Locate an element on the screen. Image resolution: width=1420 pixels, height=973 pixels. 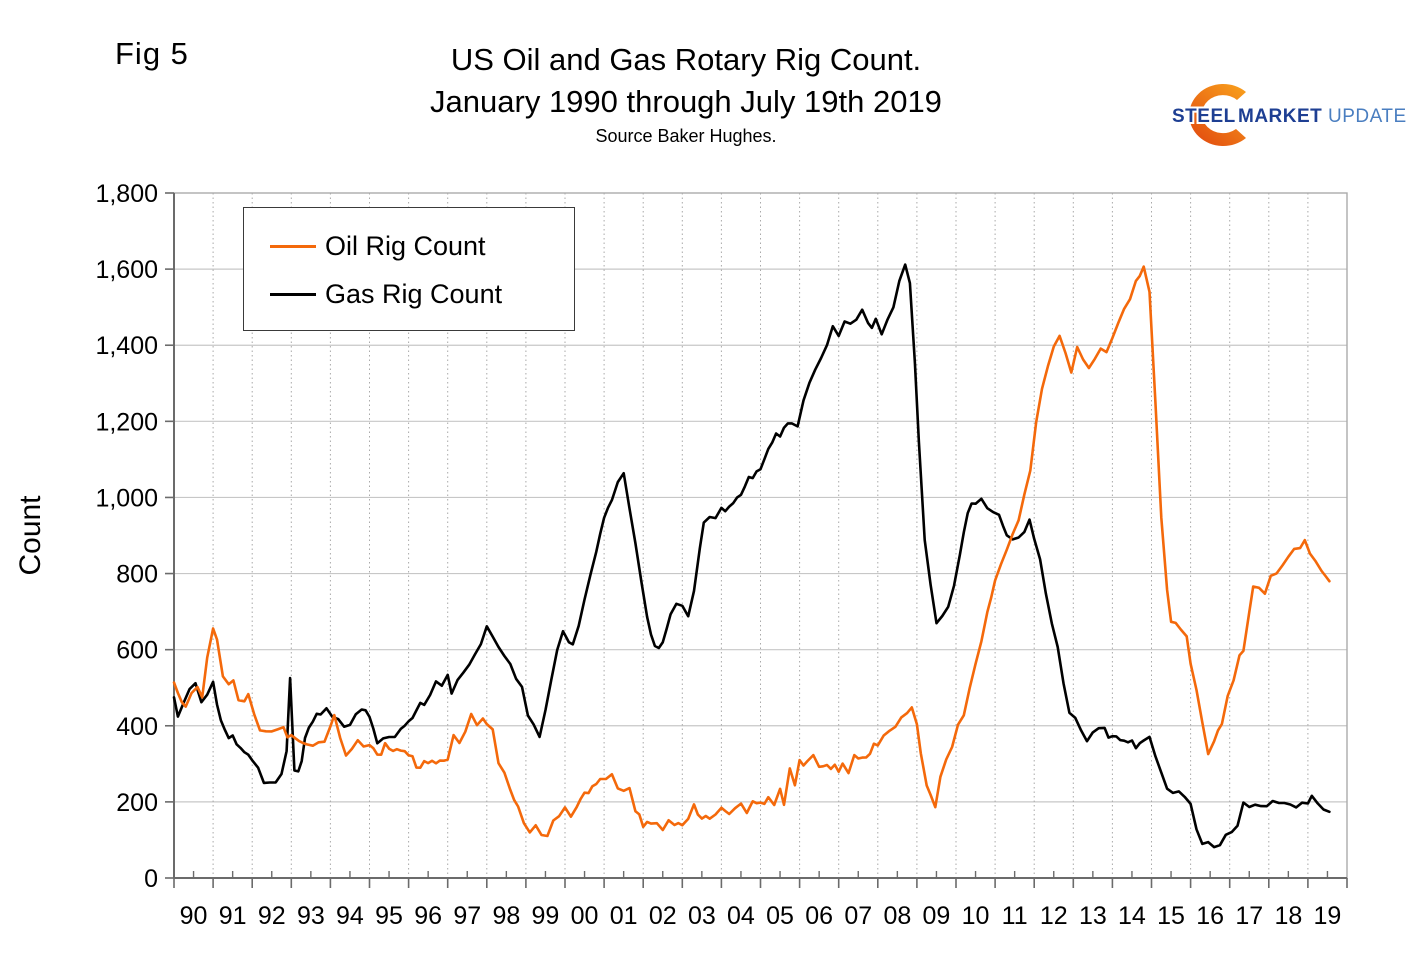
x-axis-label: 15 is located at coordinates (1171, 916).